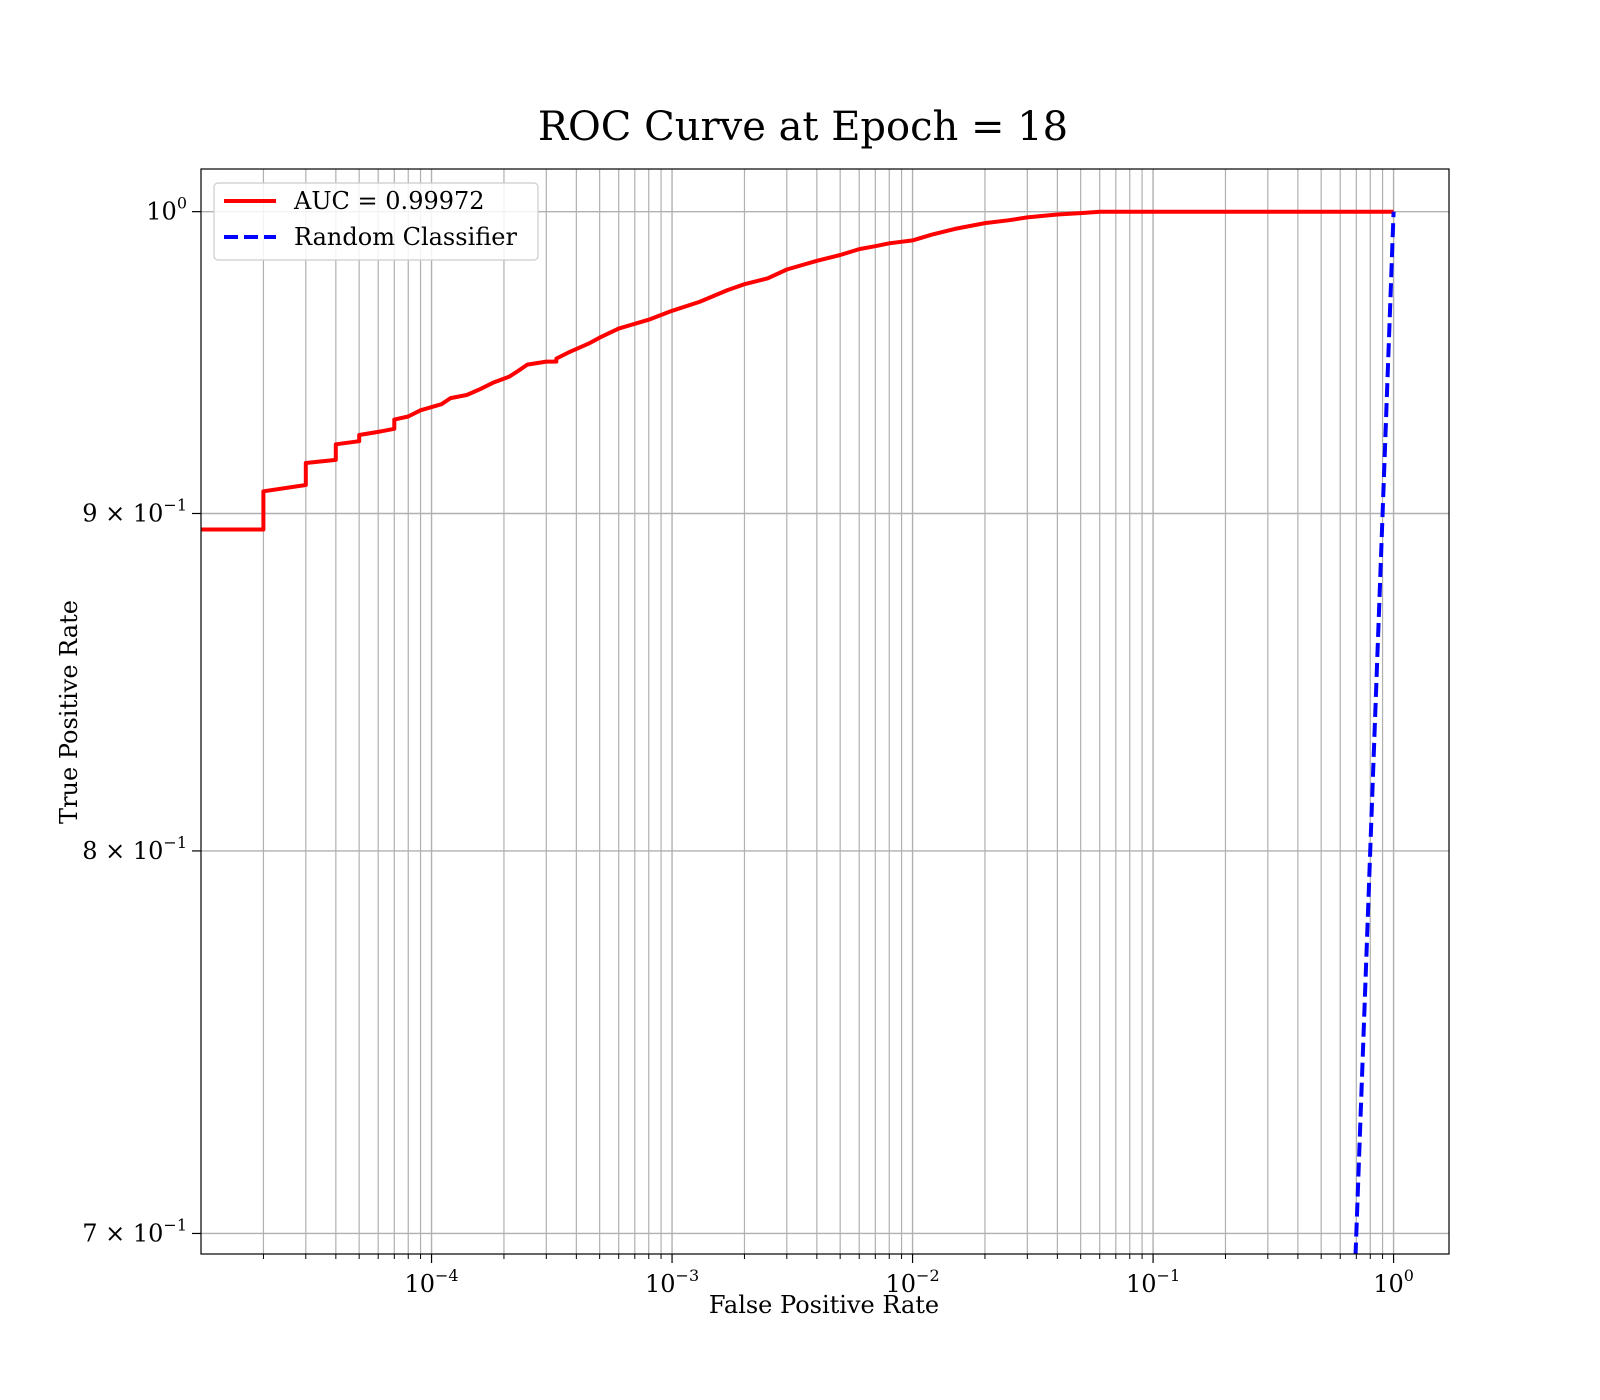  What do you see at coordinates (838, 1276) in the screenshot?
I see `x-axis-ticks: 10⁻⁴ 10⁻³ 10⁻² 10⁻¹ 10⁰` at bounding box center [838, 1276].